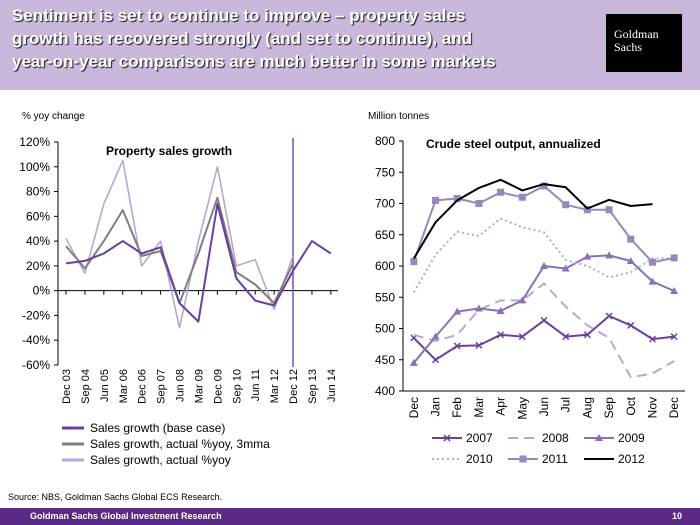  I want to click on chart-title: Property sales growth, so click(169, 151).